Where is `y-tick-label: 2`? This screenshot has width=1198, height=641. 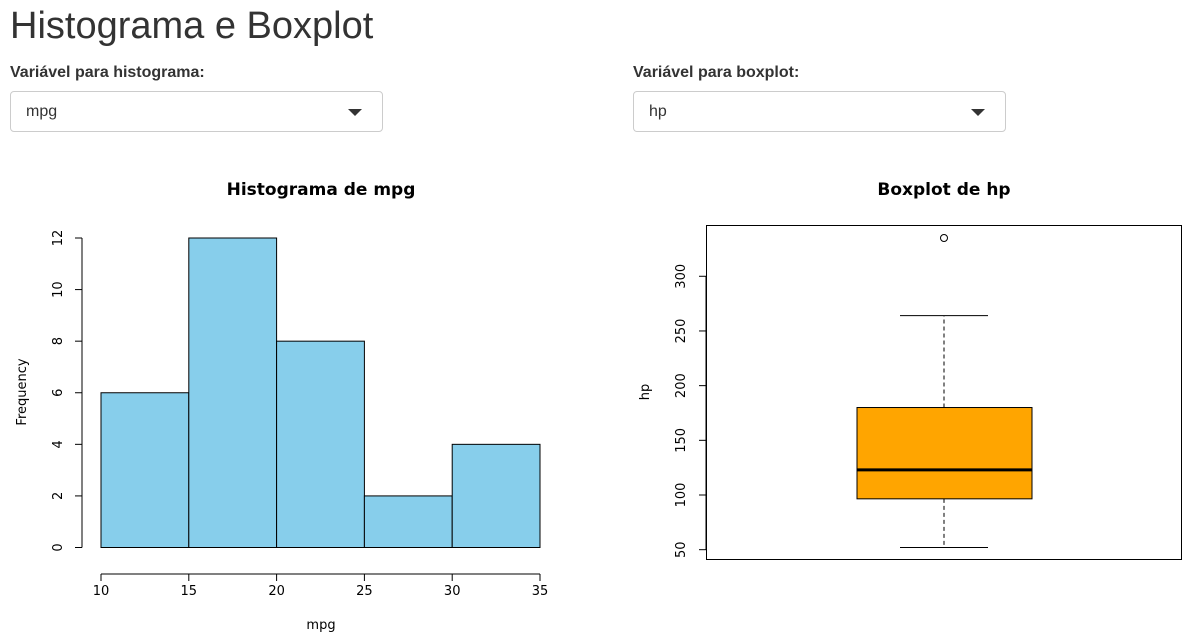
y-tick-label: 2 is located at coordinates (58, 496).